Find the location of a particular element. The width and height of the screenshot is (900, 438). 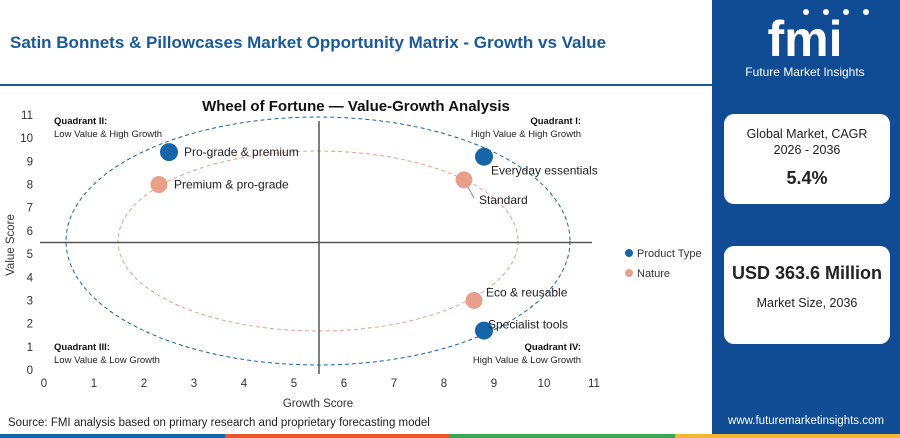

x-tick-label: 0 is located at coordinates (44, 384).